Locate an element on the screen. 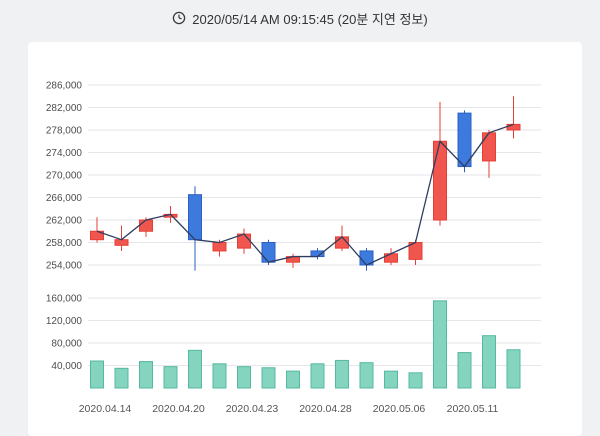  price-axis-label: 286,000 is located at coordinates (64, 86).